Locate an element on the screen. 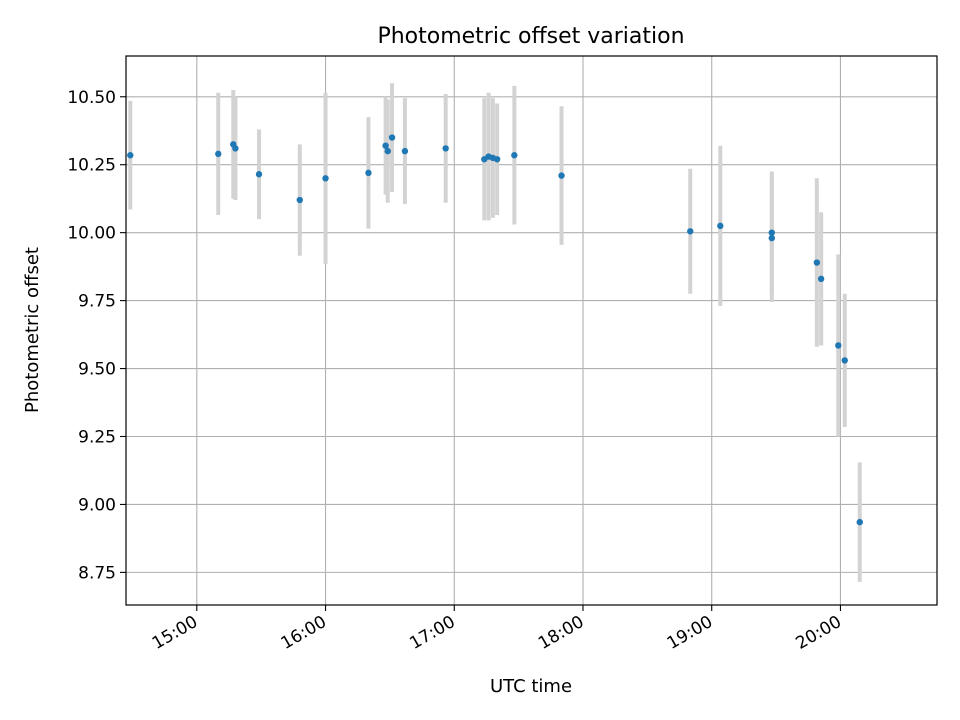 This screenshot has height=720, width=960. y-tick-label: 10.25 is located at coordinates (91, 166).